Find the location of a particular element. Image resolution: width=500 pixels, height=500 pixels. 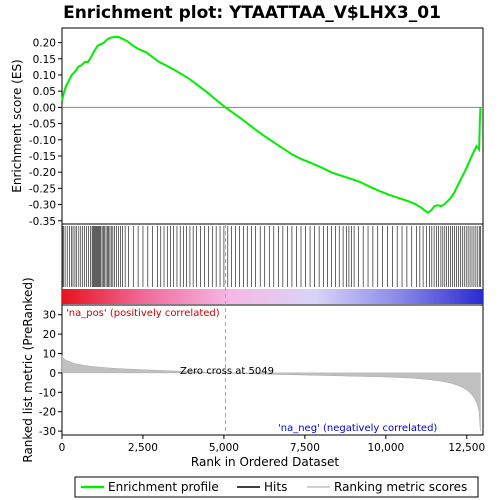

metric-y-axis-label: Ranked list metric (PreRanked) is located at coordinates (28, 369).